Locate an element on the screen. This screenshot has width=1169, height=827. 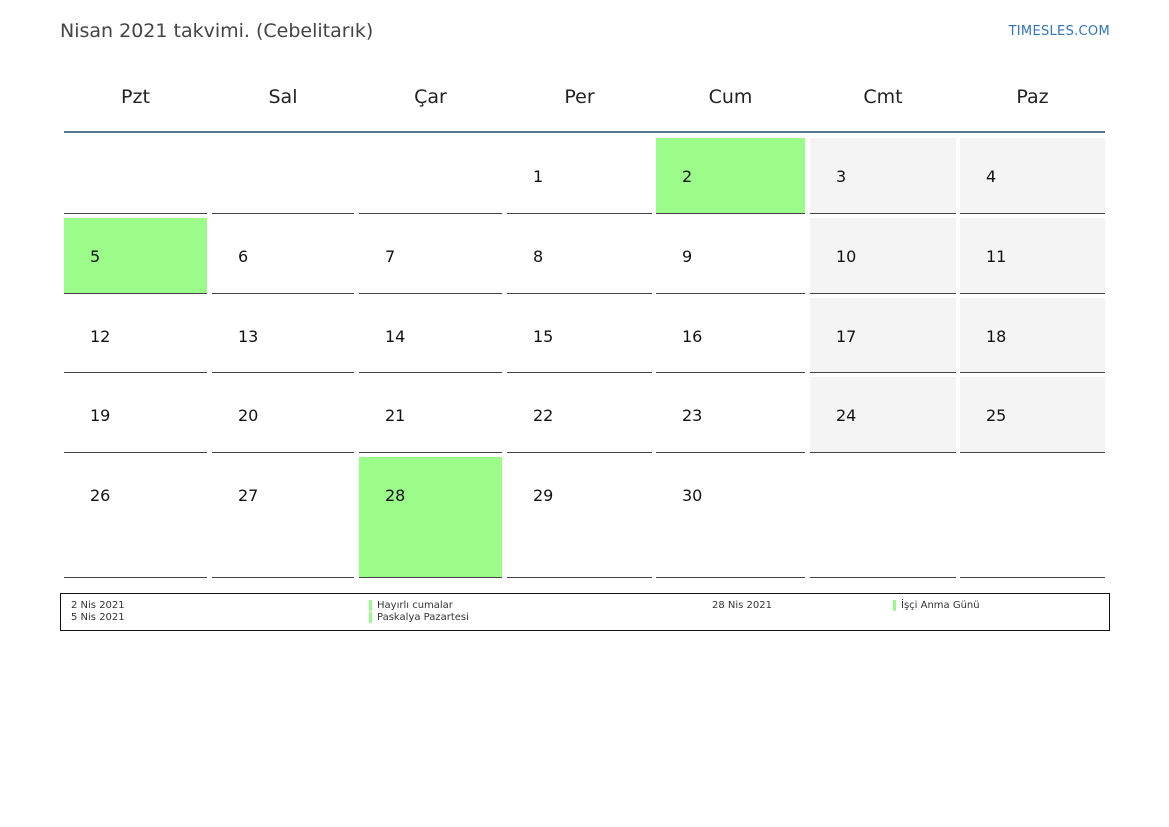
day-number: 23 is located at coordinates (692, 415).